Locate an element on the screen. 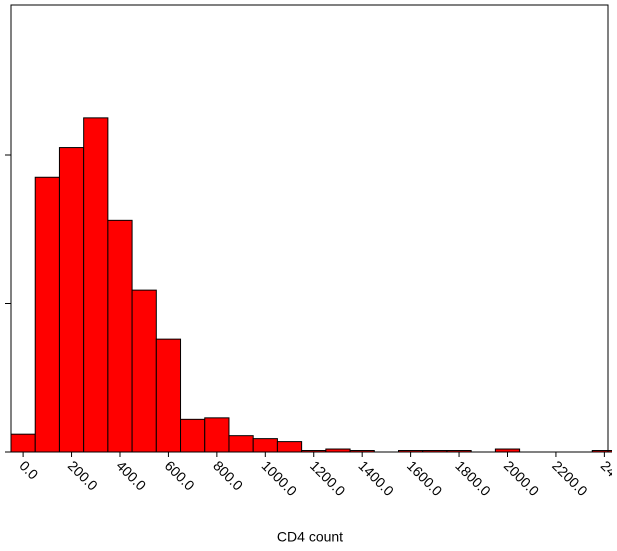 This screenshot has height=551, width=617. x-tick-label: 1000.0 is located at coordinates (280, 478).